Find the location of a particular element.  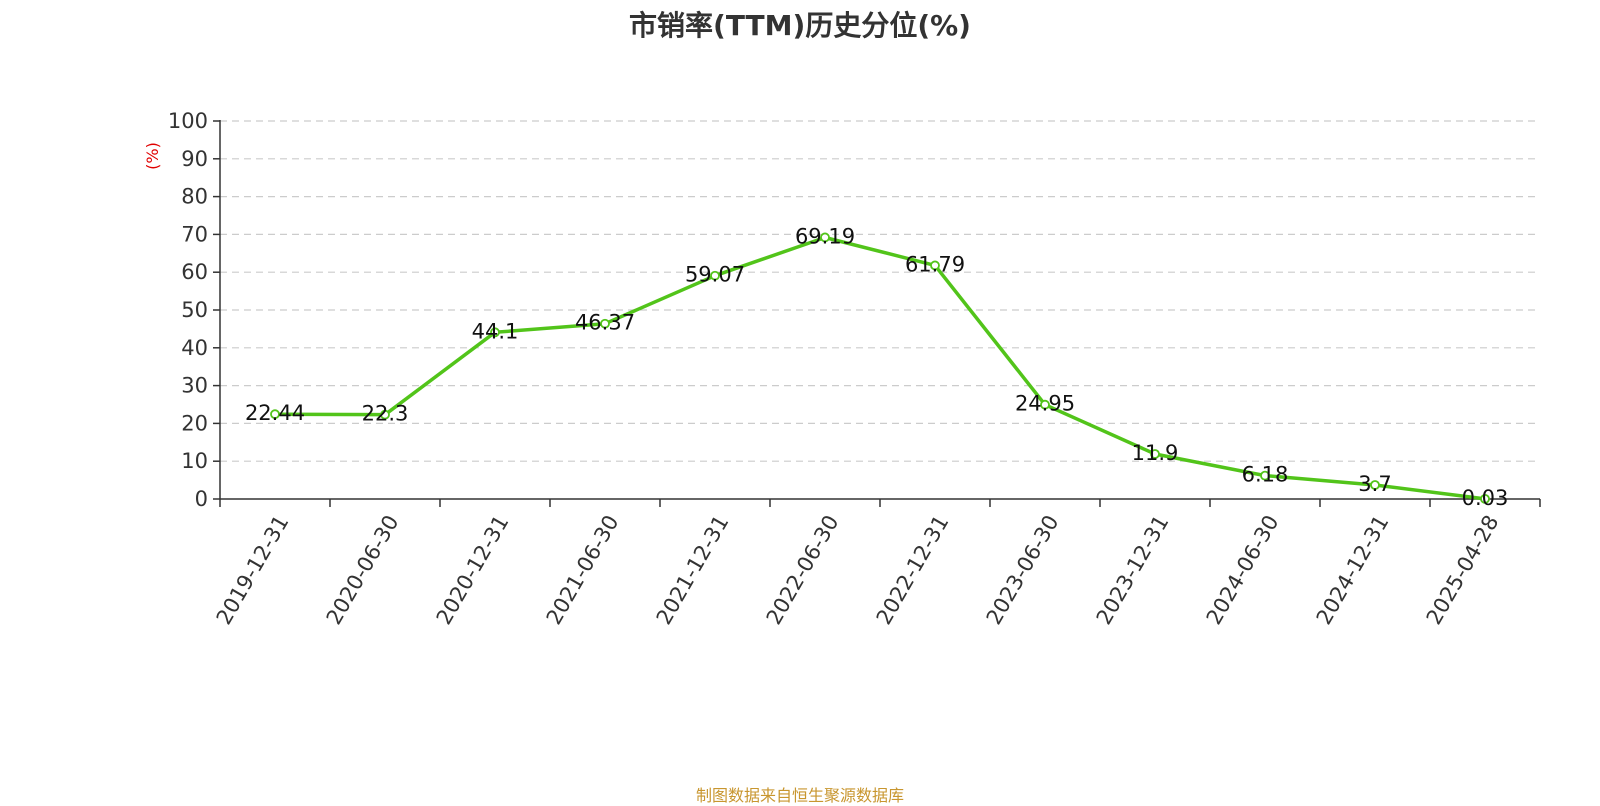

x-tick-label: 2023-06-30 is located at coordinates (1023, 570).